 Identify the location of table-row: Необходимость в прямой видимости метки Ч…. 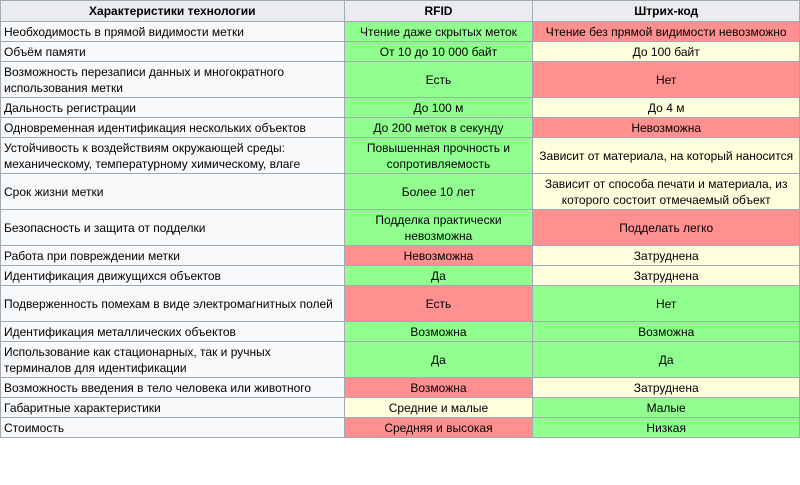
(400, 31).